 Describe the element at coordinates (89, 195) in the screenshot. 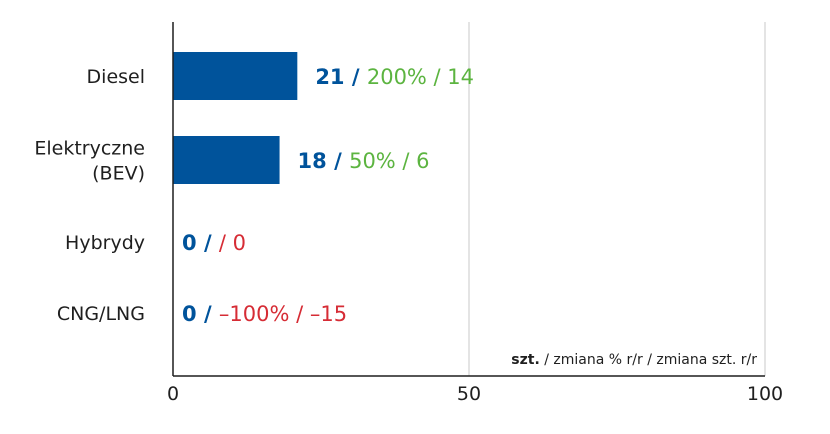

I see `category-labels: Diesel Elektryczne (BEV) Hybrydy CNG/LNG` at that location.